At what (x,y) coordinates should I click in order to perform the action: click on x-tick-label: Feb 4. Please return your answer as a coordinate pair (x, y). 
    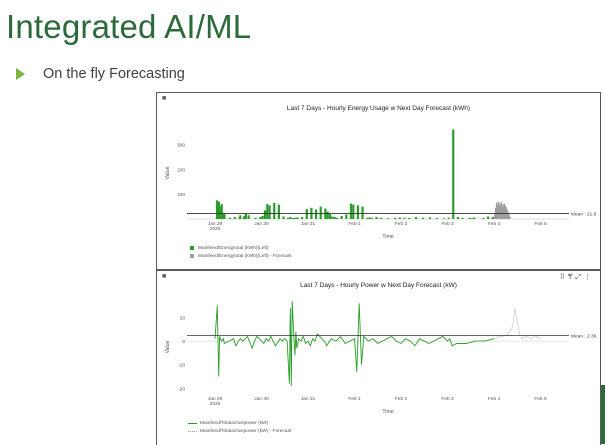
    Looking at the image, I should click on (494, 224).